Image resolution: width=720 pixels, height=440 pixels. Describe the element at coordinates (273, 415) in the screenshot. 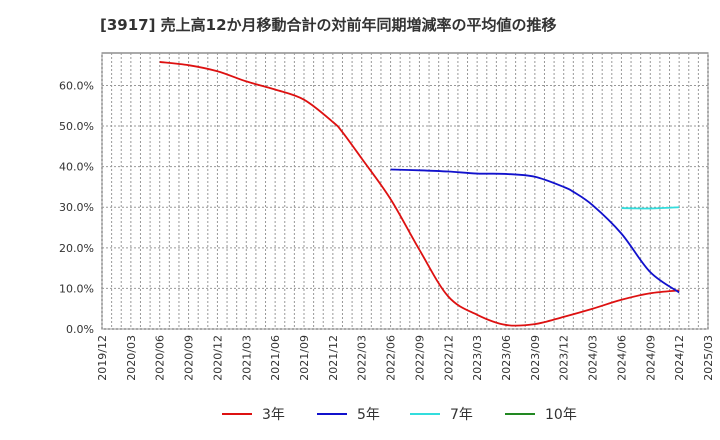

I see `legend-label: 3年` at that location.